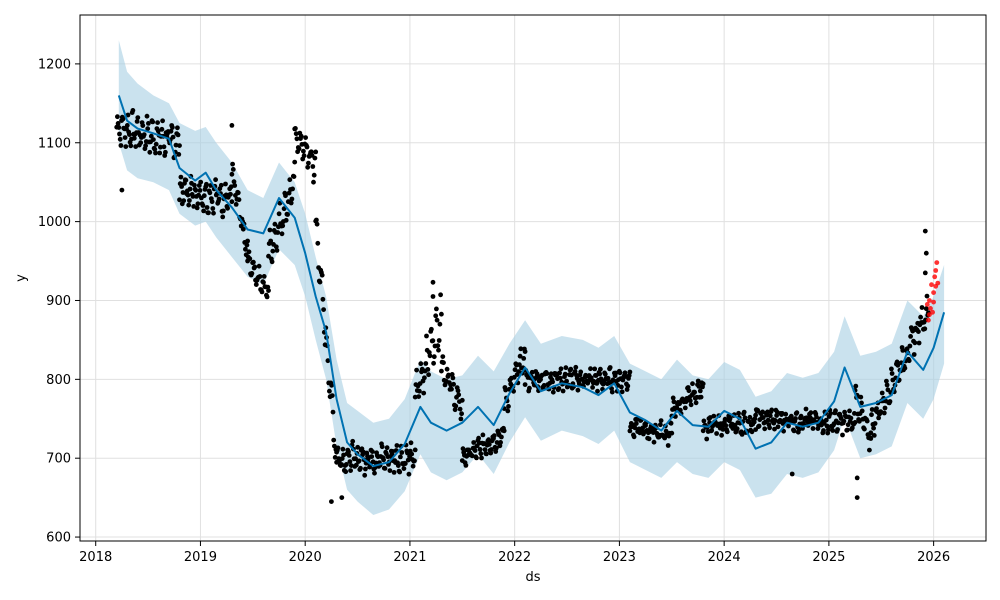  What do you see at coordinates (305, 557) in the screenshot?
I see `x-tick-label: 2020` at bounding box center [305, 557].